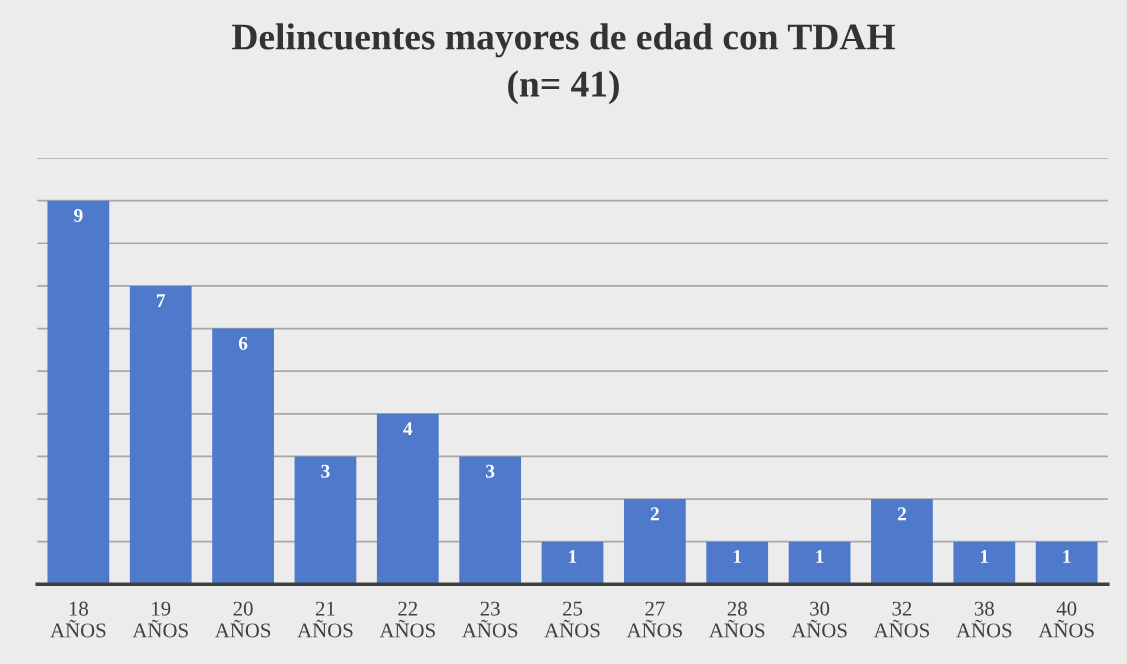 The image size is (1127, 664). What do you see at coordinates (160, 619) in the screenshot?
I see `x-tick-label: 19 AÑOS` at bounding box center [160, 619].